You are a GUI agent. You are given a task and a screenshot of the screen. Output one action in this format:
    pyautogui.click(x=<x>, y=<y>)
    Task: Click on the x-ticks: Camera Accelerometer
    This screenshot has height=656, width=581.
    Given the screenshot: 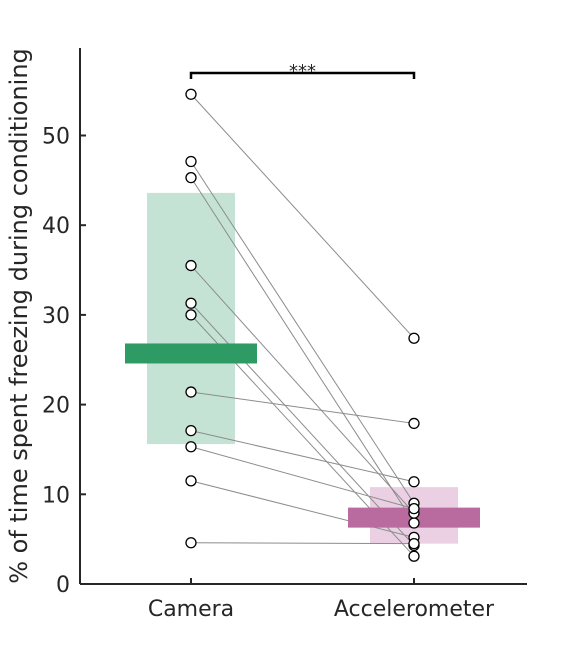 What is the action you would take?
    pyautogui.click(x=321, y=600)
    